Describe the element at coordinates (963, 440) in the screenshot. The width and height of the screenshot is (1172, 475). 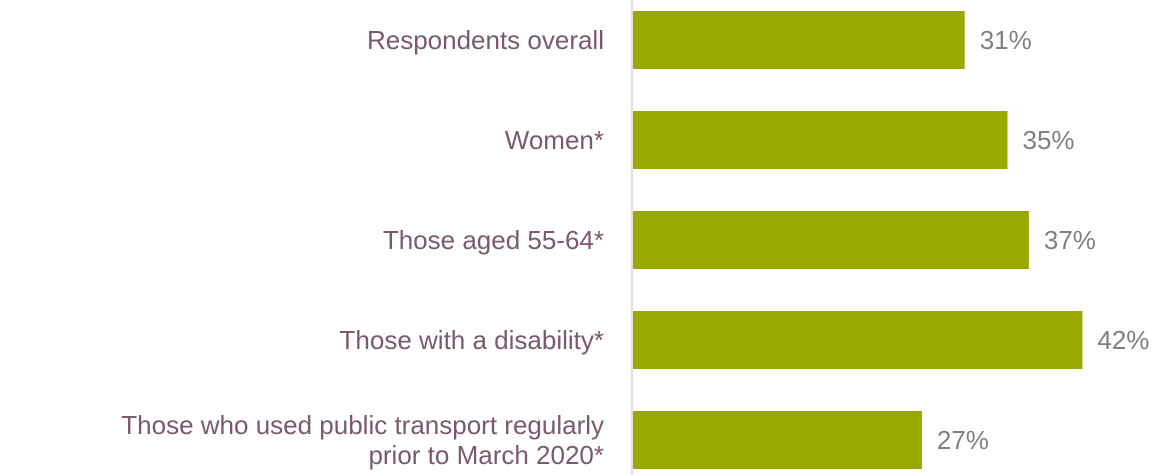
I see `bar-value-label: 27%` at that location.